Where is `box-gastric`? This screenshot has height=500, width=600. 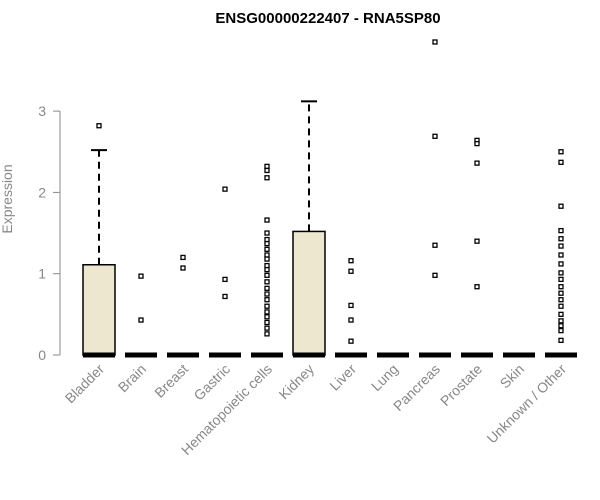
box-gastric is located at coordinates (225, 272).